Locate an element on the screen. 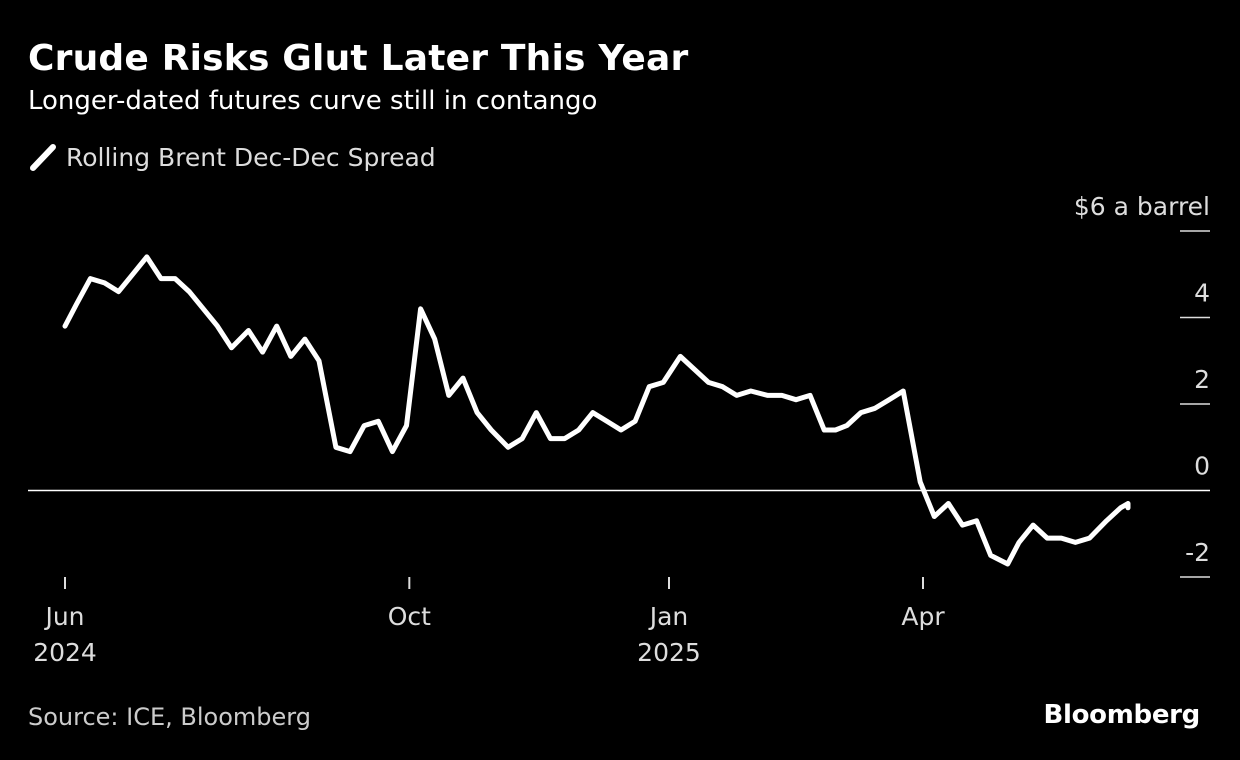 This screenshot has width=1240, height=760. legend: Rolling Brent Dec-Dec Spread is located at coordinates (232, 157).